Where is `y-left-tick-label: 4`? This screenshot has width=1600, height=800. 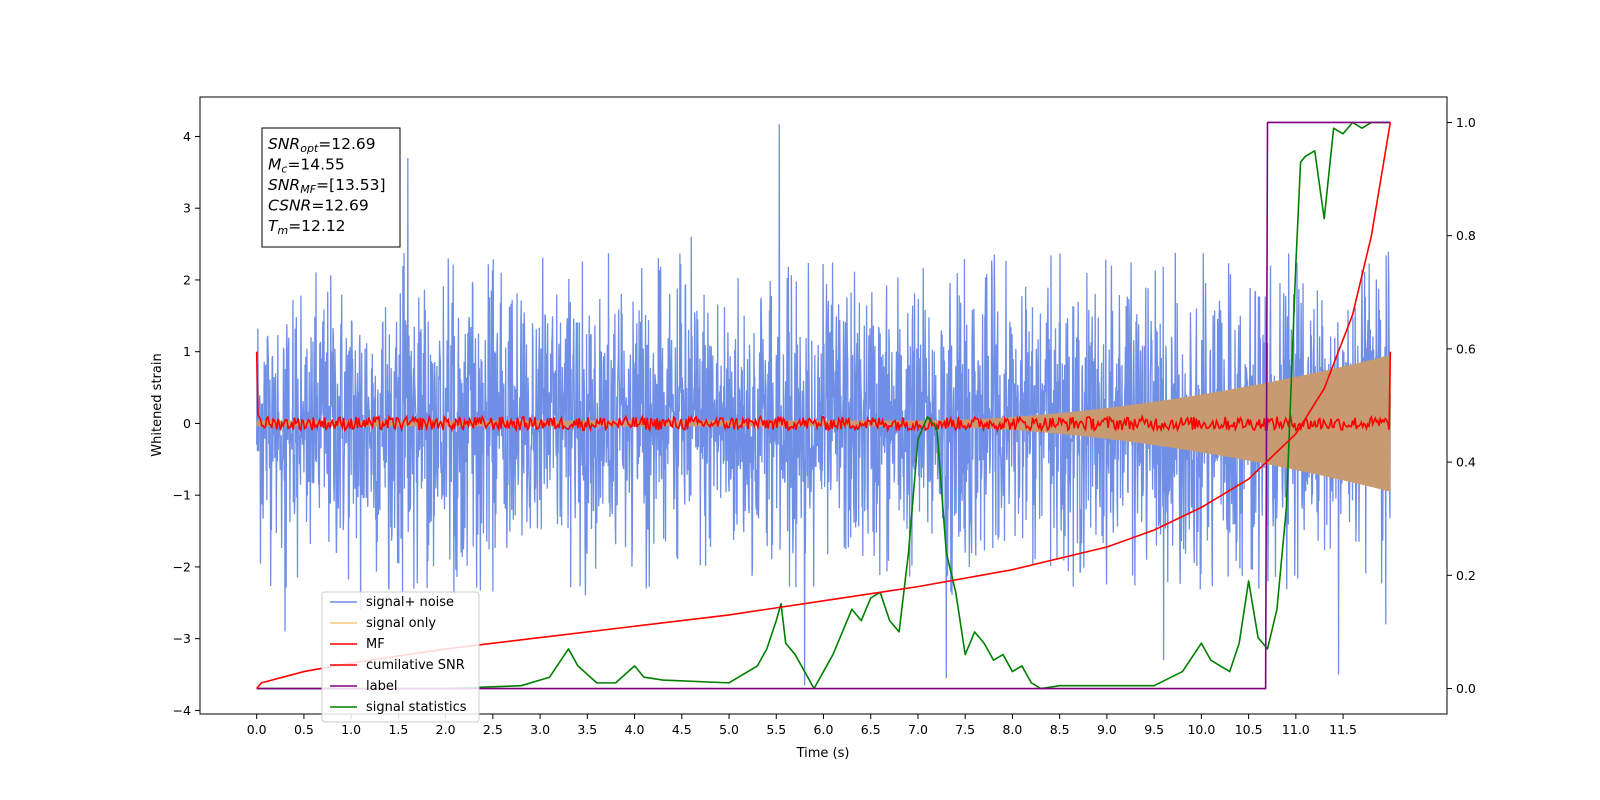
y-left-tick-label: 4 is located at coordinates (187, 136).